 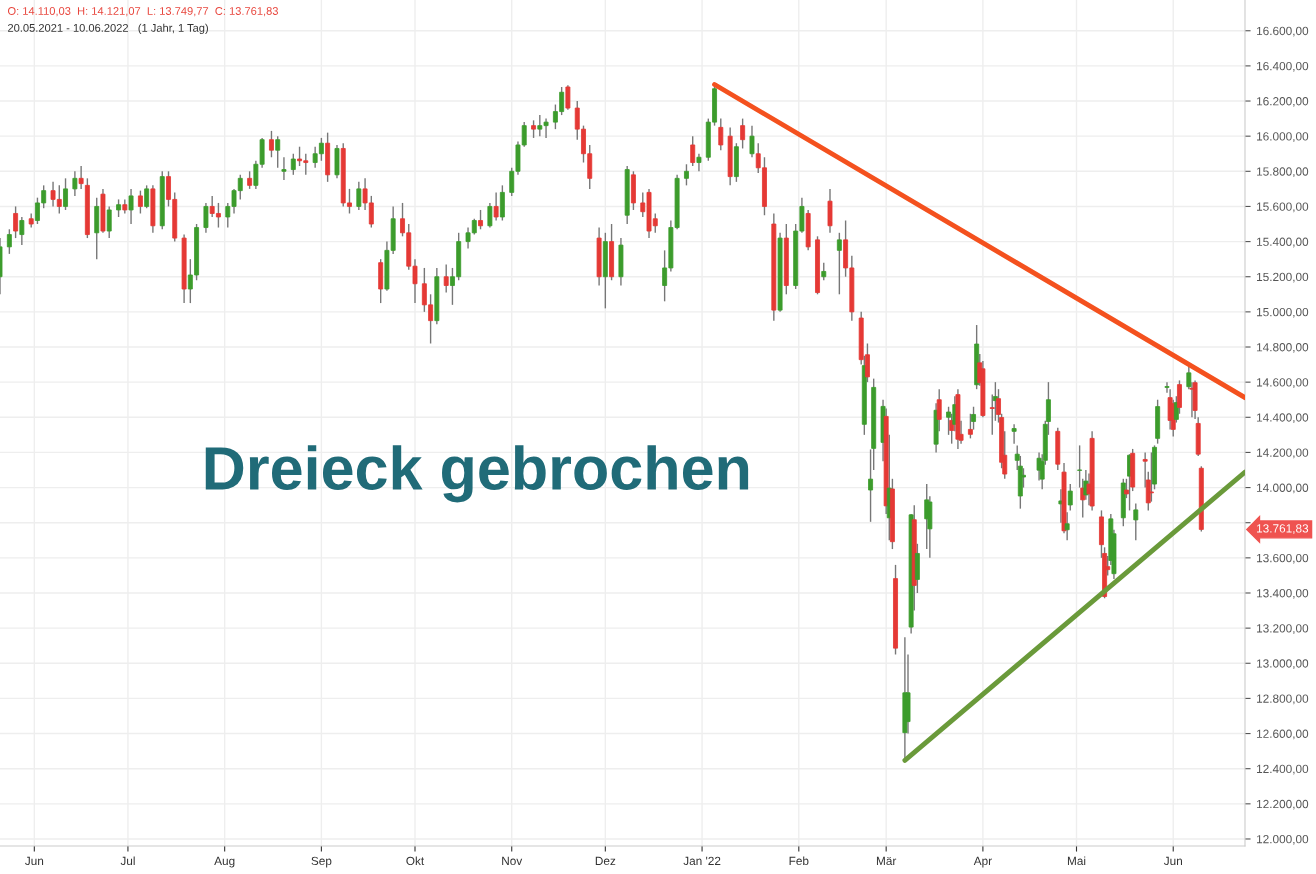 I want to click on y-tick-label: 14.400,00, so click(x=1283, y=418).